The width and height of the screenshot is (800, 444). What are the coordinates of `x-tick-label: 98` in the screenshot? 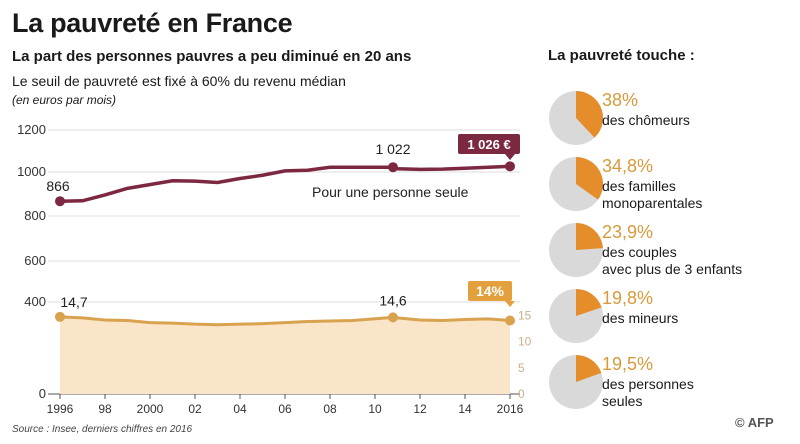 It's located at (105, 409).